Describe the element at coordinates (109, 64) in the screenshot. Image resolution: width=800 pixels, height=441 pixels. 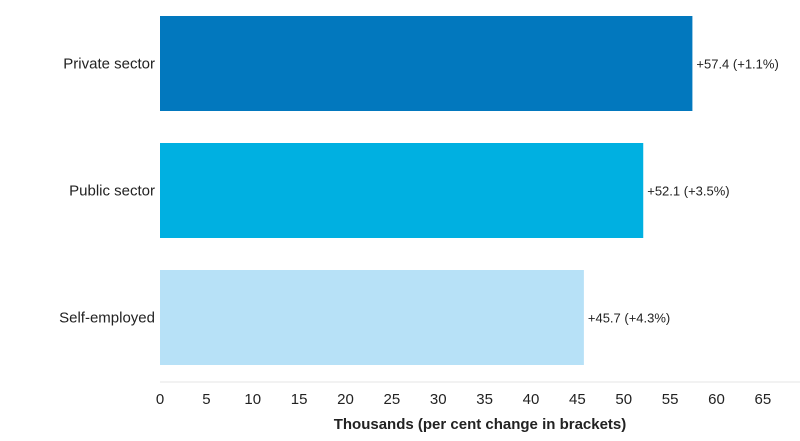
I see `category-label: Private sector` at that location.